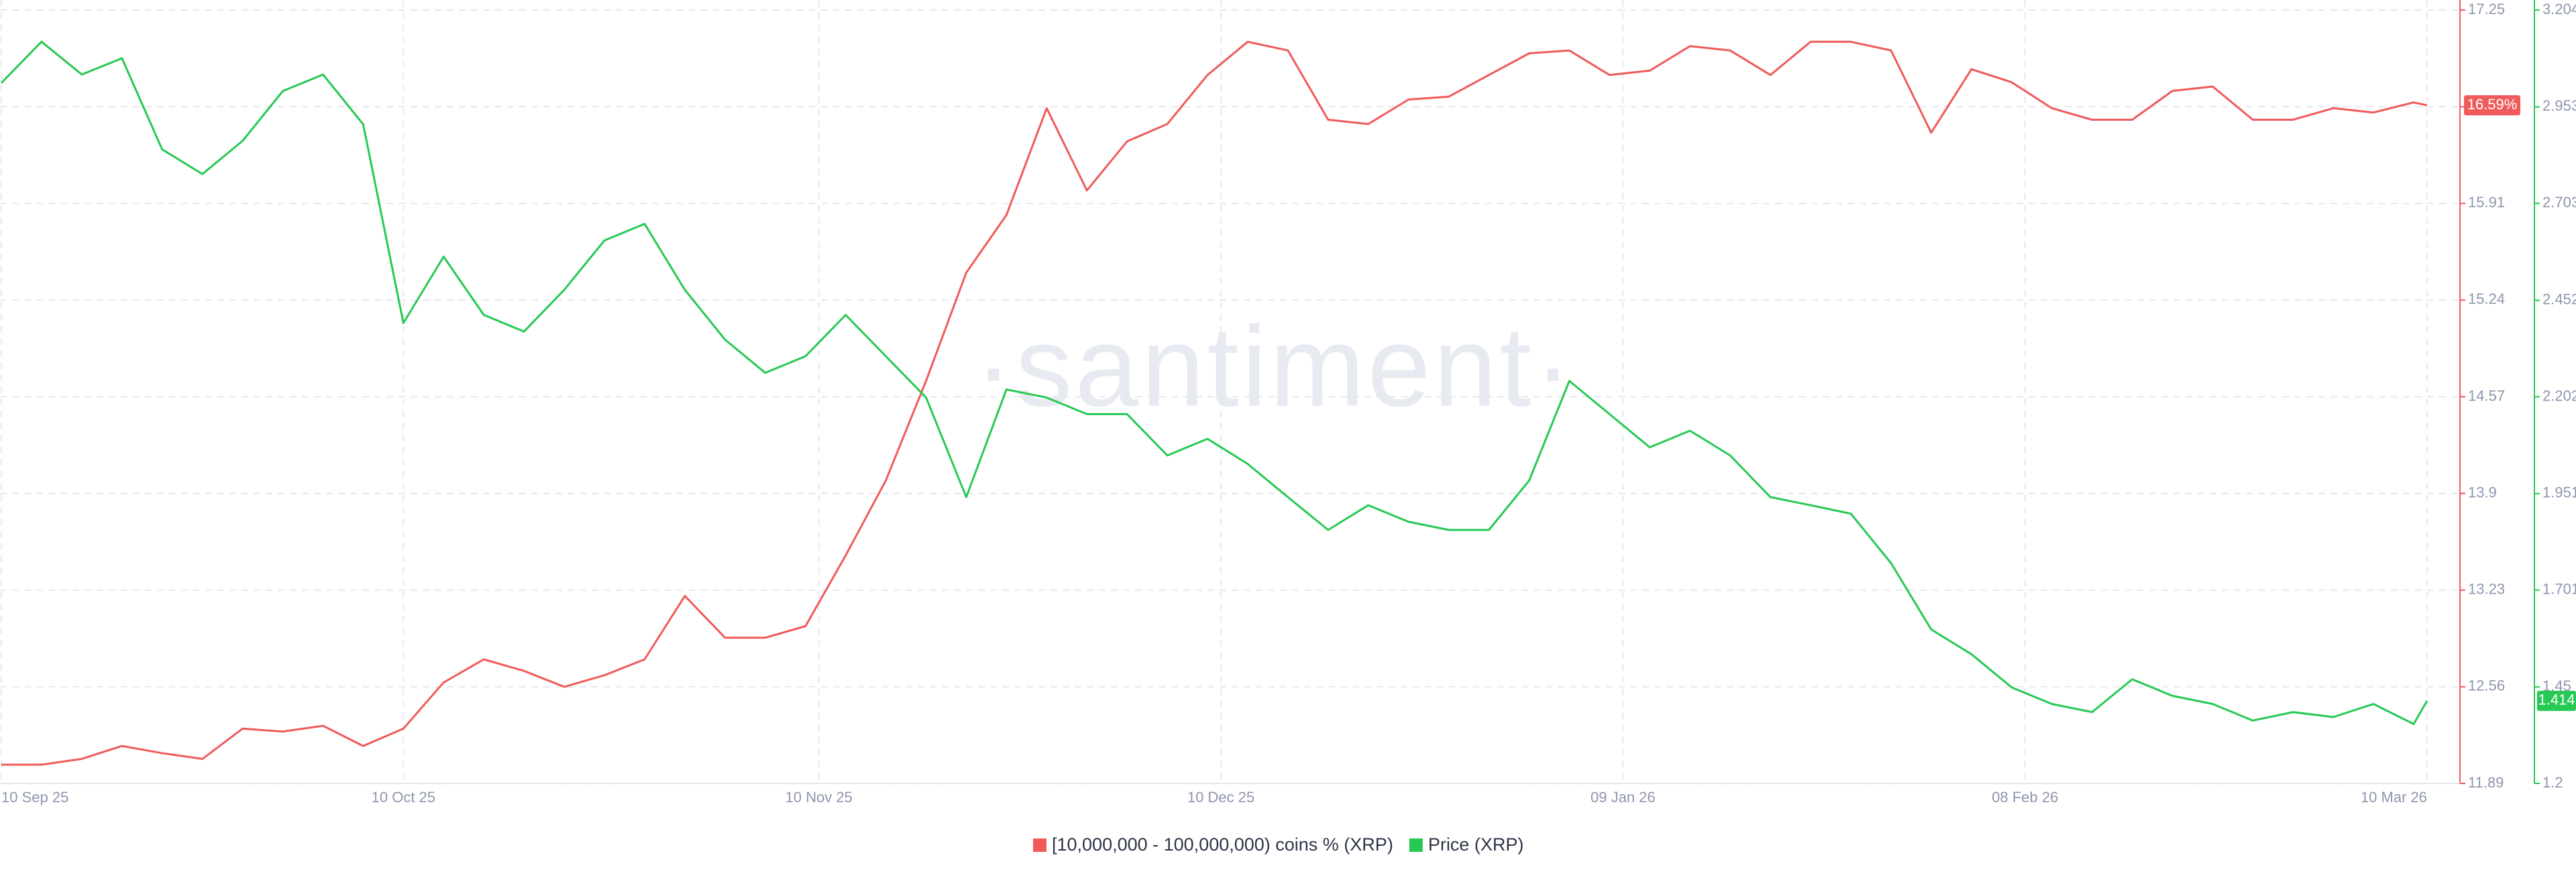 Image resolution: width=2576 pixels, height=872 pixels. What do you see at coordinates (2559, 106) in the screenshot?
I see `y2-tick-label: 2.953` at bounding box center [2559, 106].